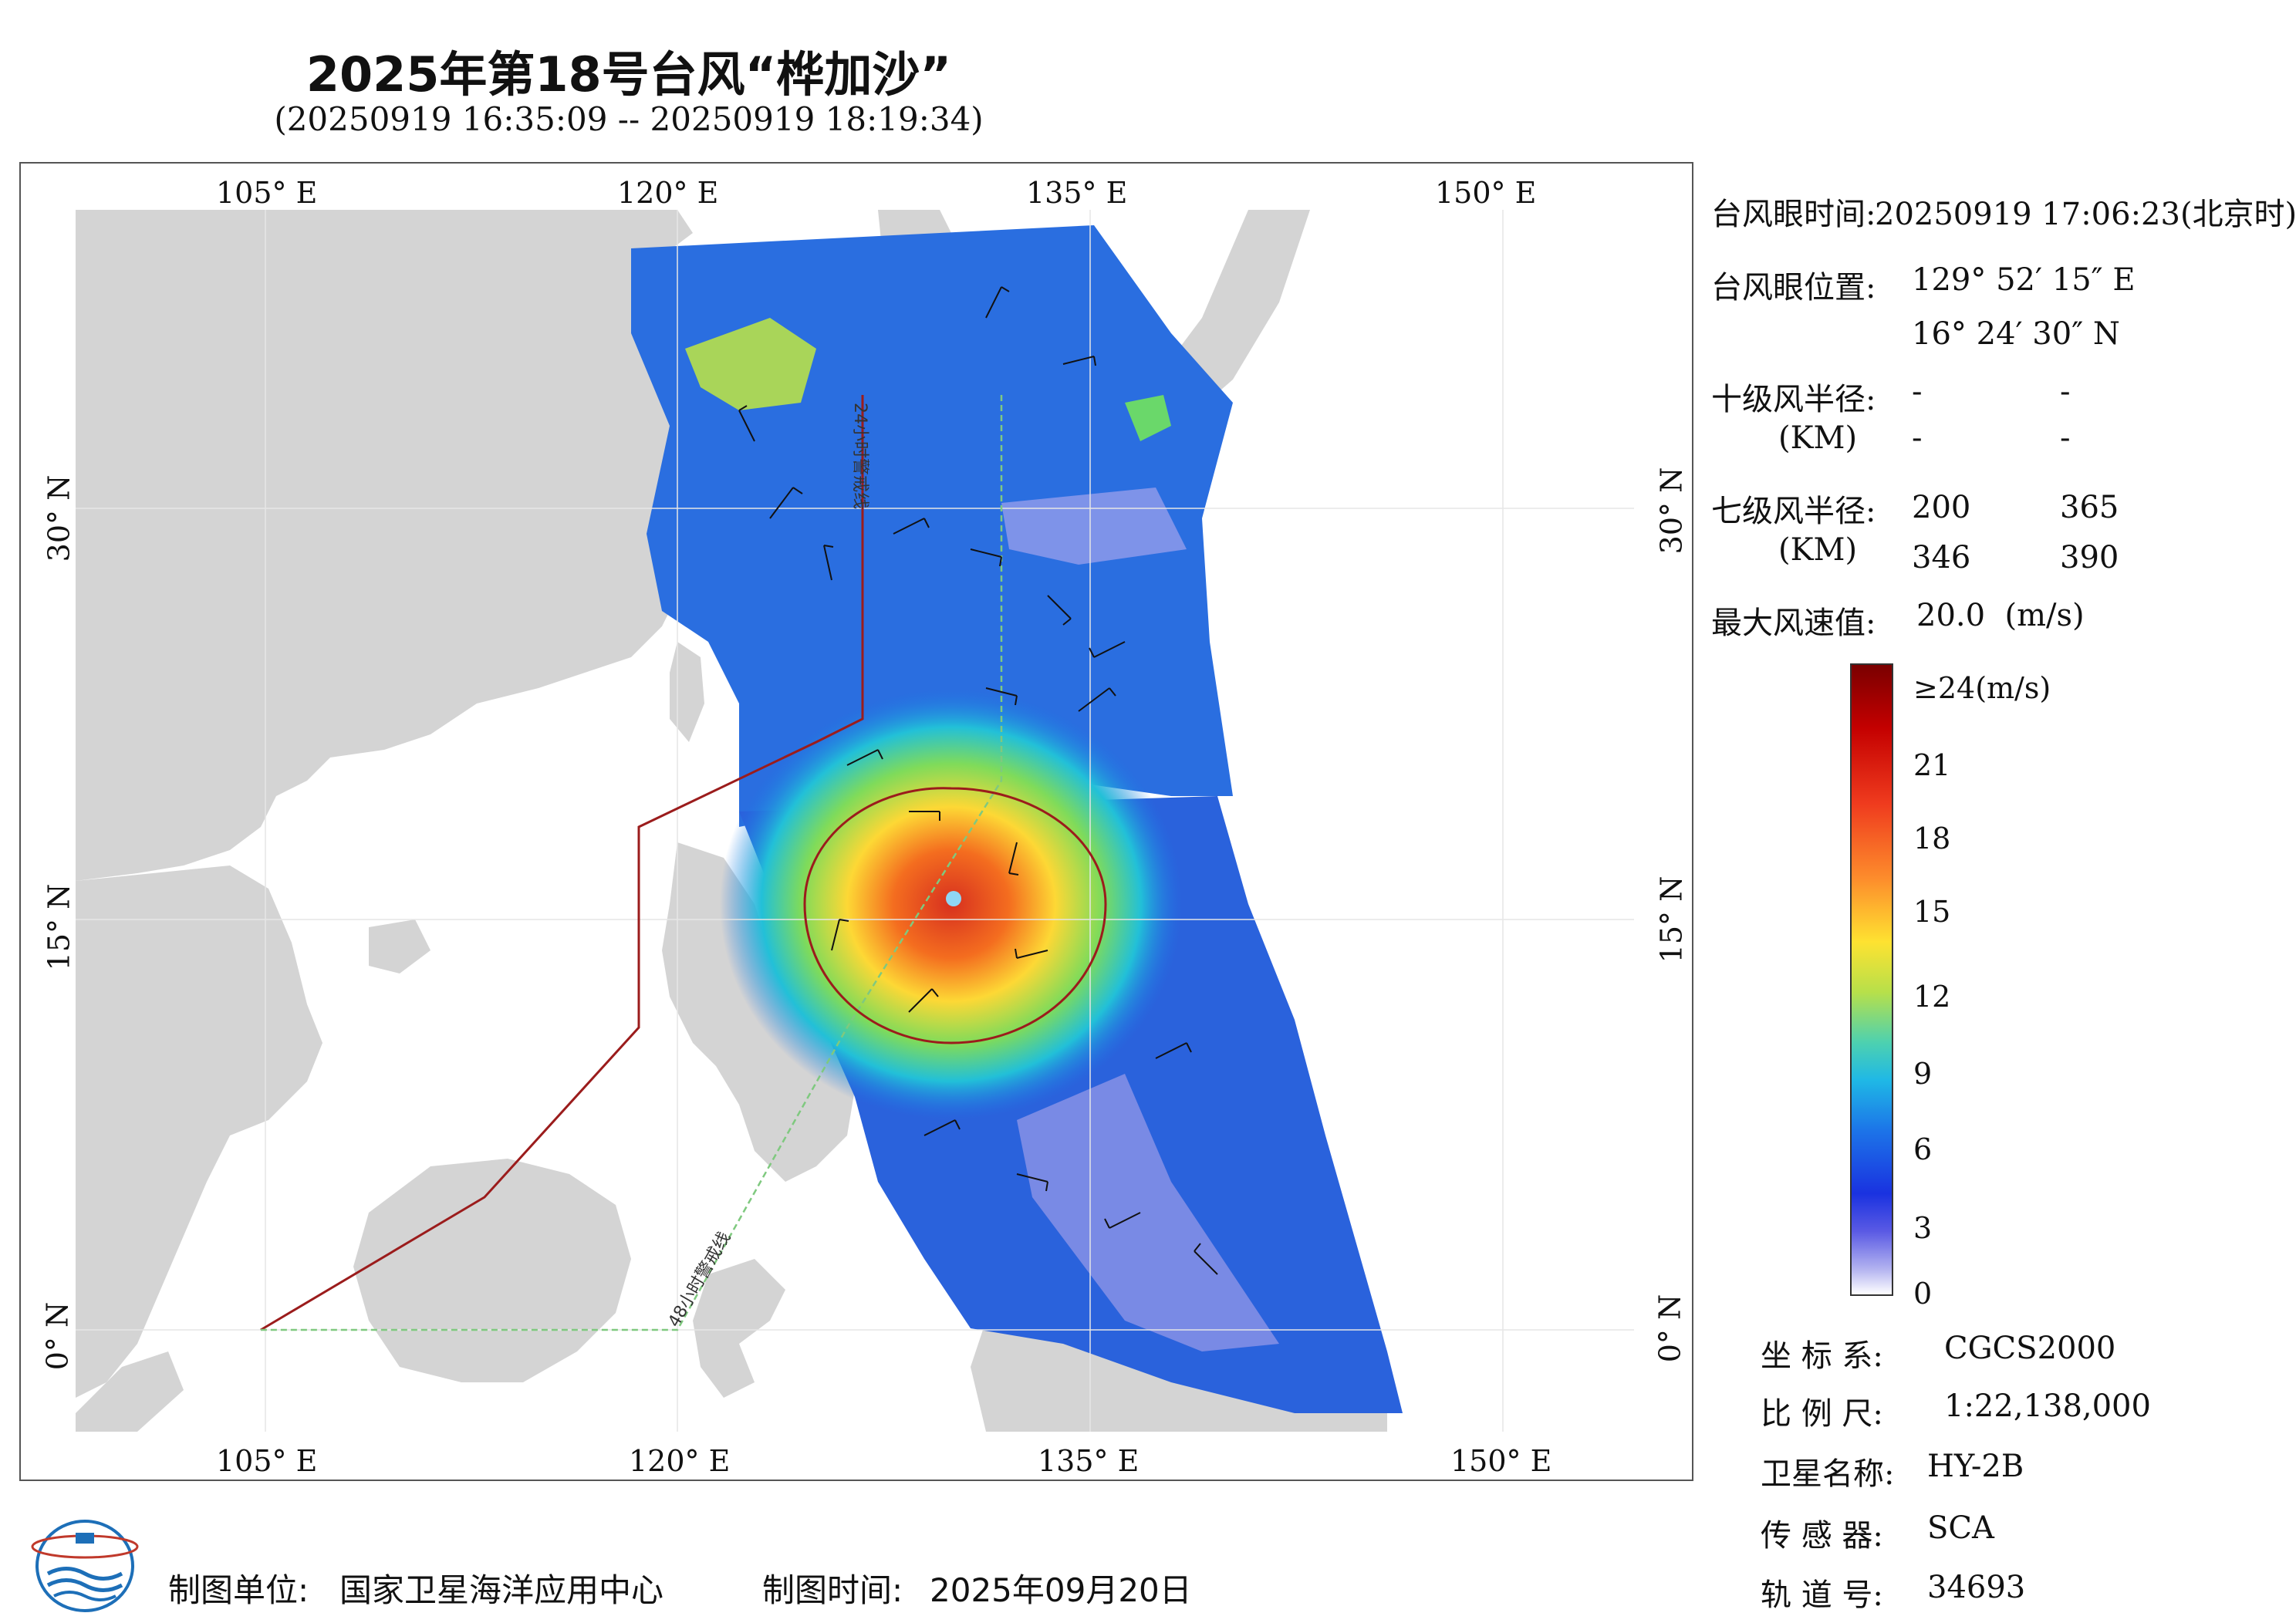  I want to click on colorbar-label-24: ≥24(m/s), so click(1982, 688).